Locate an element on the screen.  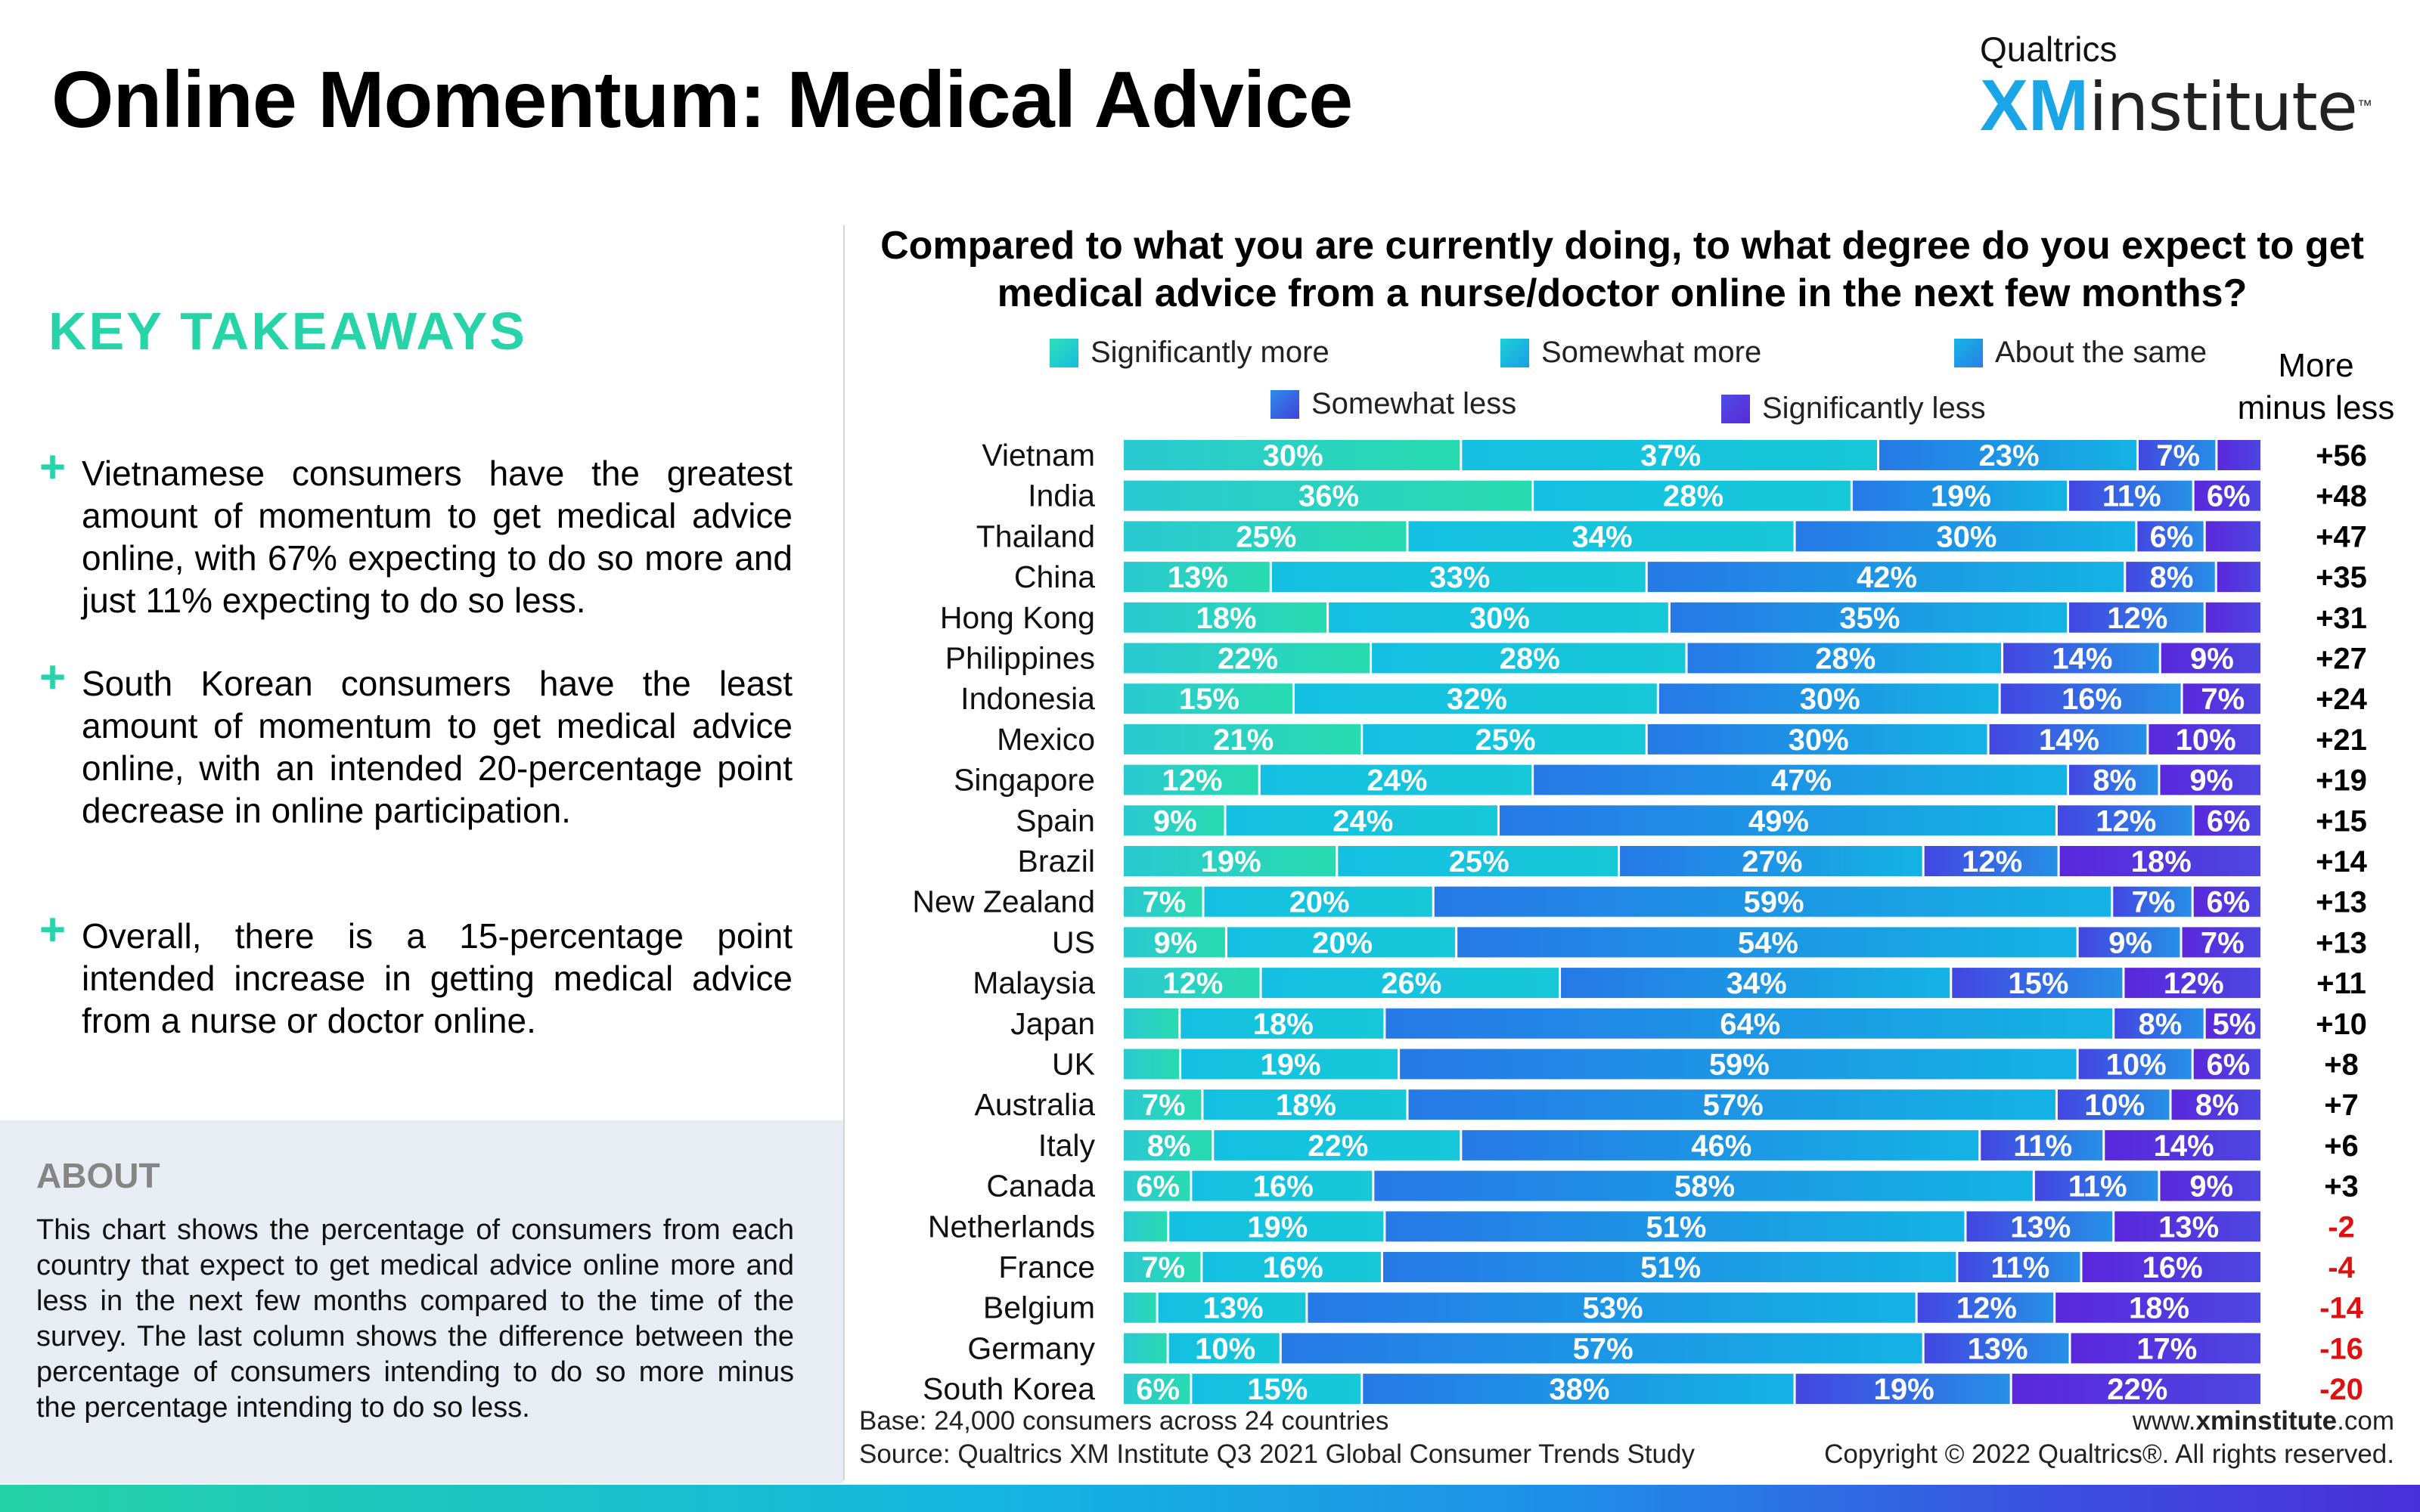
footer-website: www.xminstitute.com is located at coordinates (2263, 1421).